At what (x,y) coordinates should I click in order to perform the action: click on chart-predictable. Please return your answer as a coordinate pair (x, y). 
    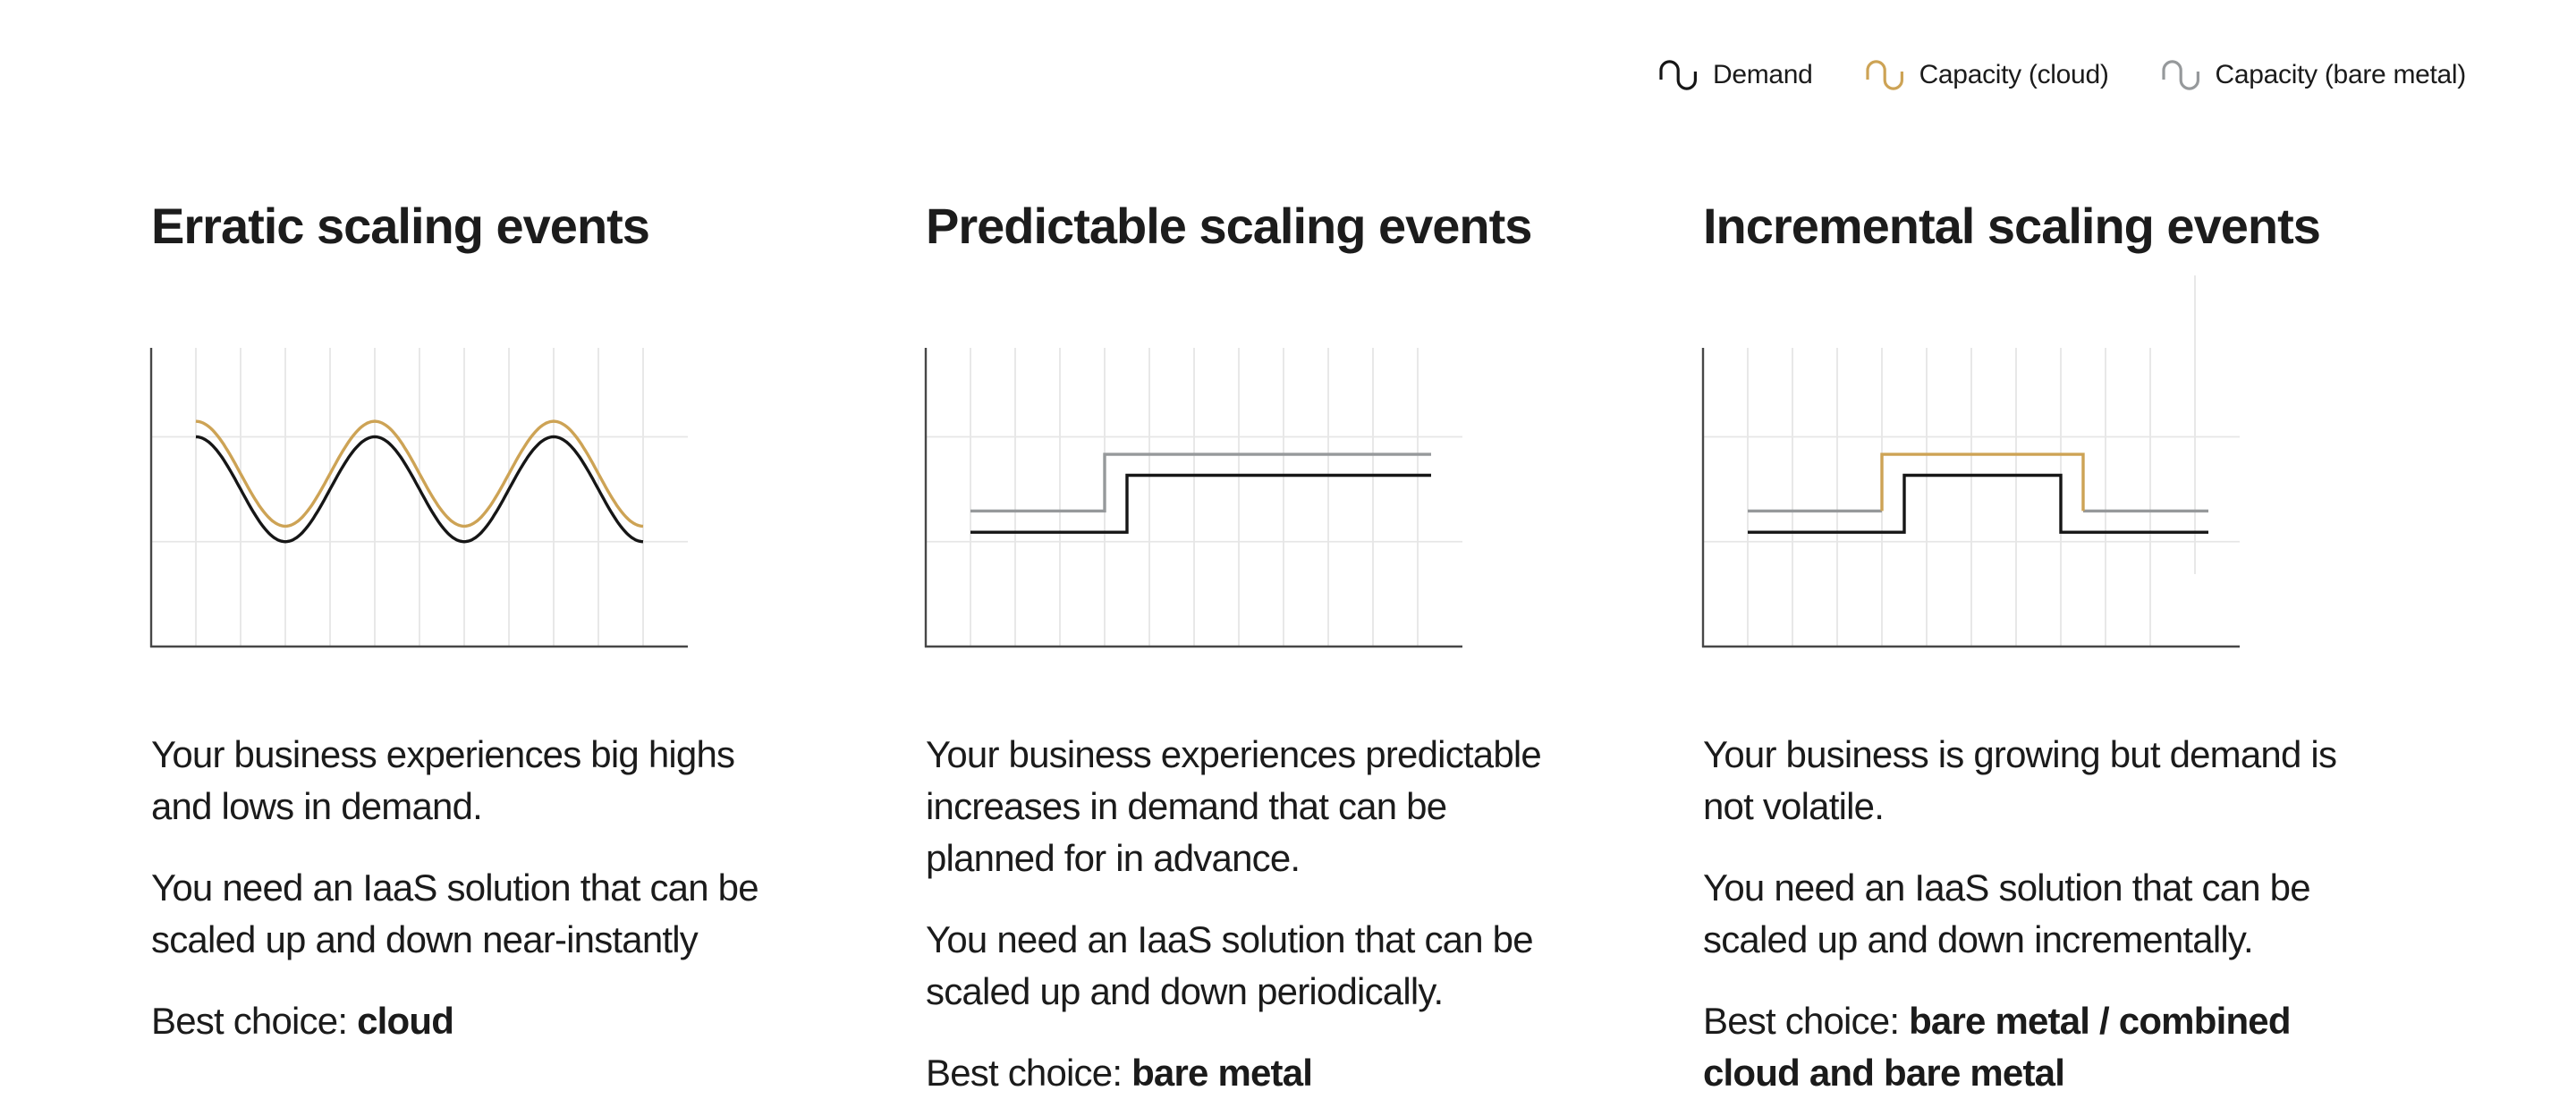
    Looking at the image, I should click on (1193, 498).